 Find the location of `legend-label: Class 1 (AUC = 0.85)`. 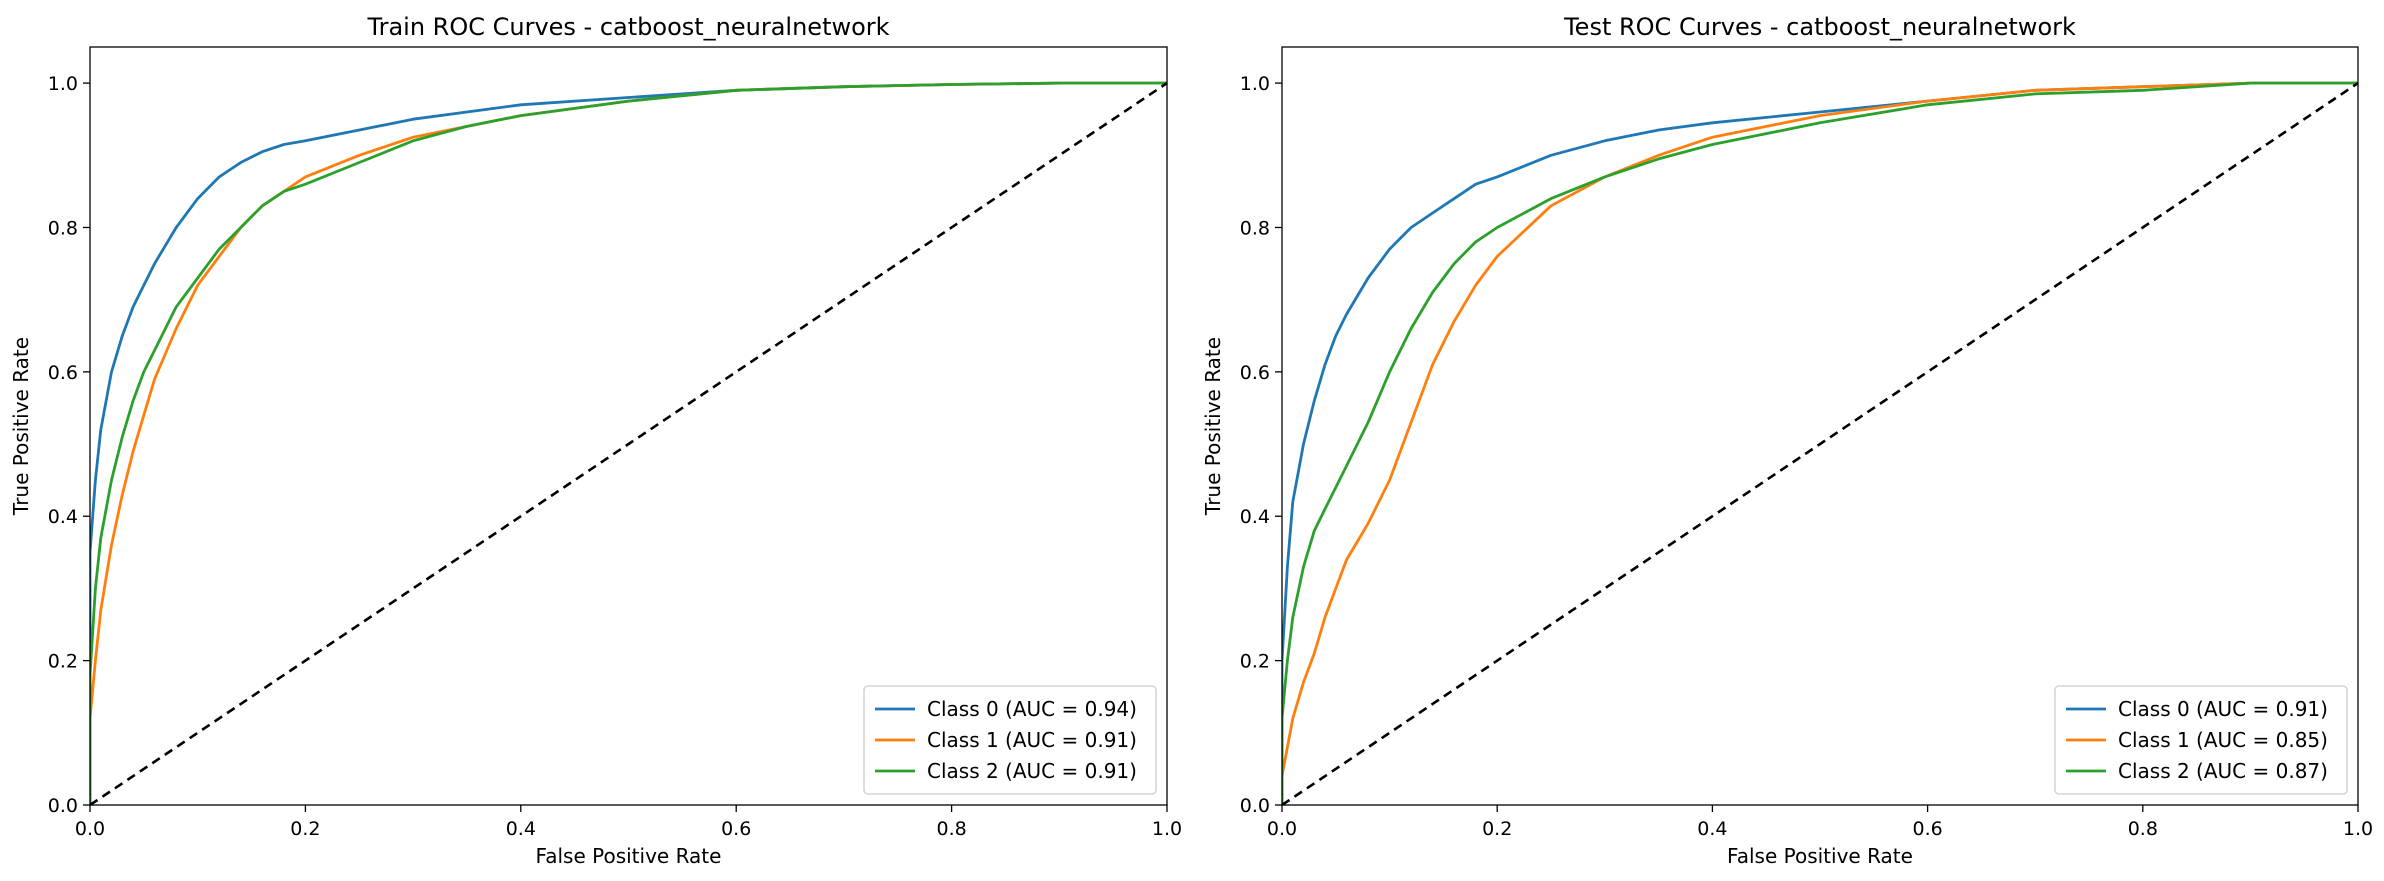

legend-label: Class 1 (AUC = 0.85) is located at coordinates (2223, 740).